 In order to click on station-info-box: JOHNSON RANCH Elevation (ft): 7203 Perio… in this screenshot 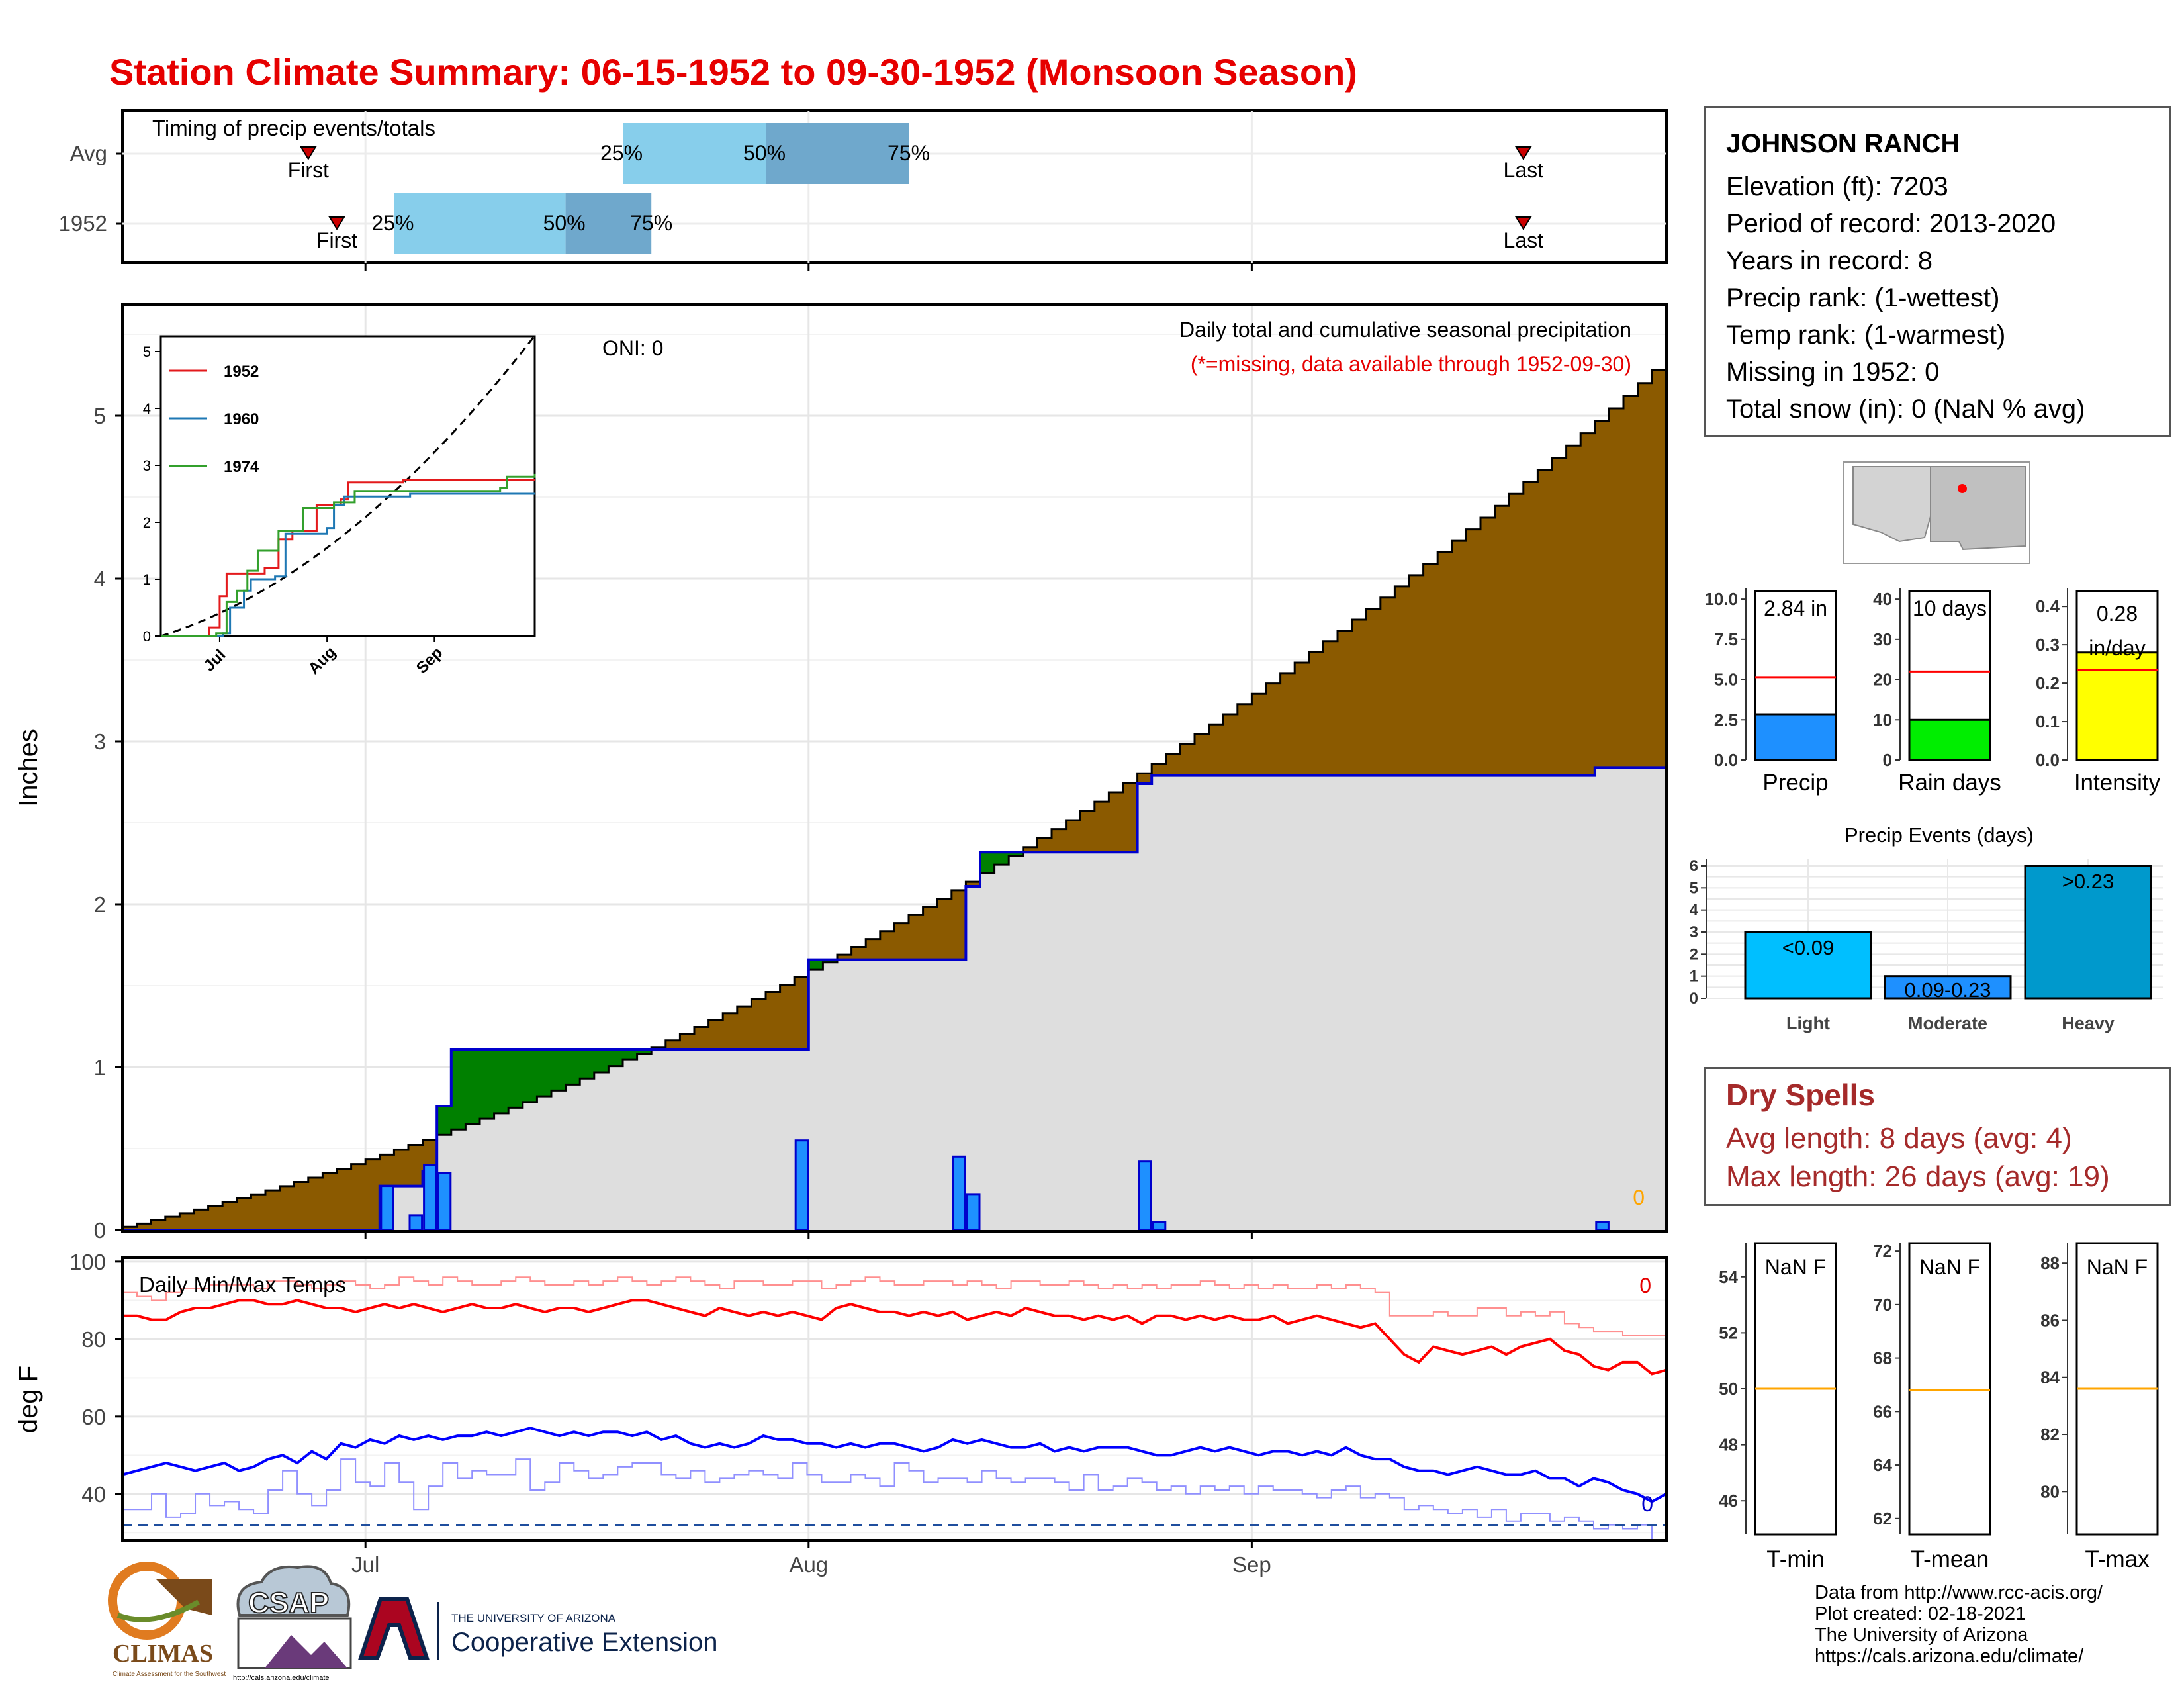, I will do `click(1937, 271)`.